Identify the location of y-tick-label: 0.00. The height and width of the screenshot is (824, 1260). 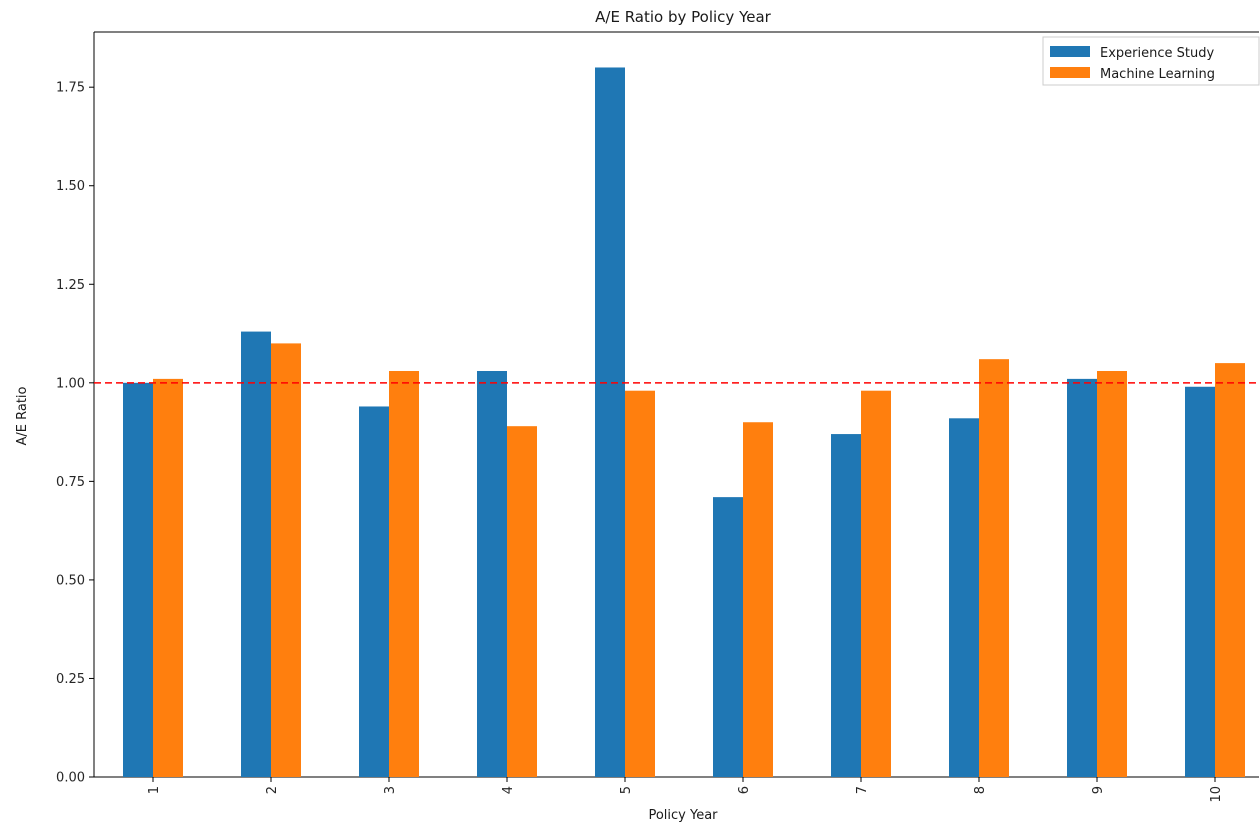
(70, 778).